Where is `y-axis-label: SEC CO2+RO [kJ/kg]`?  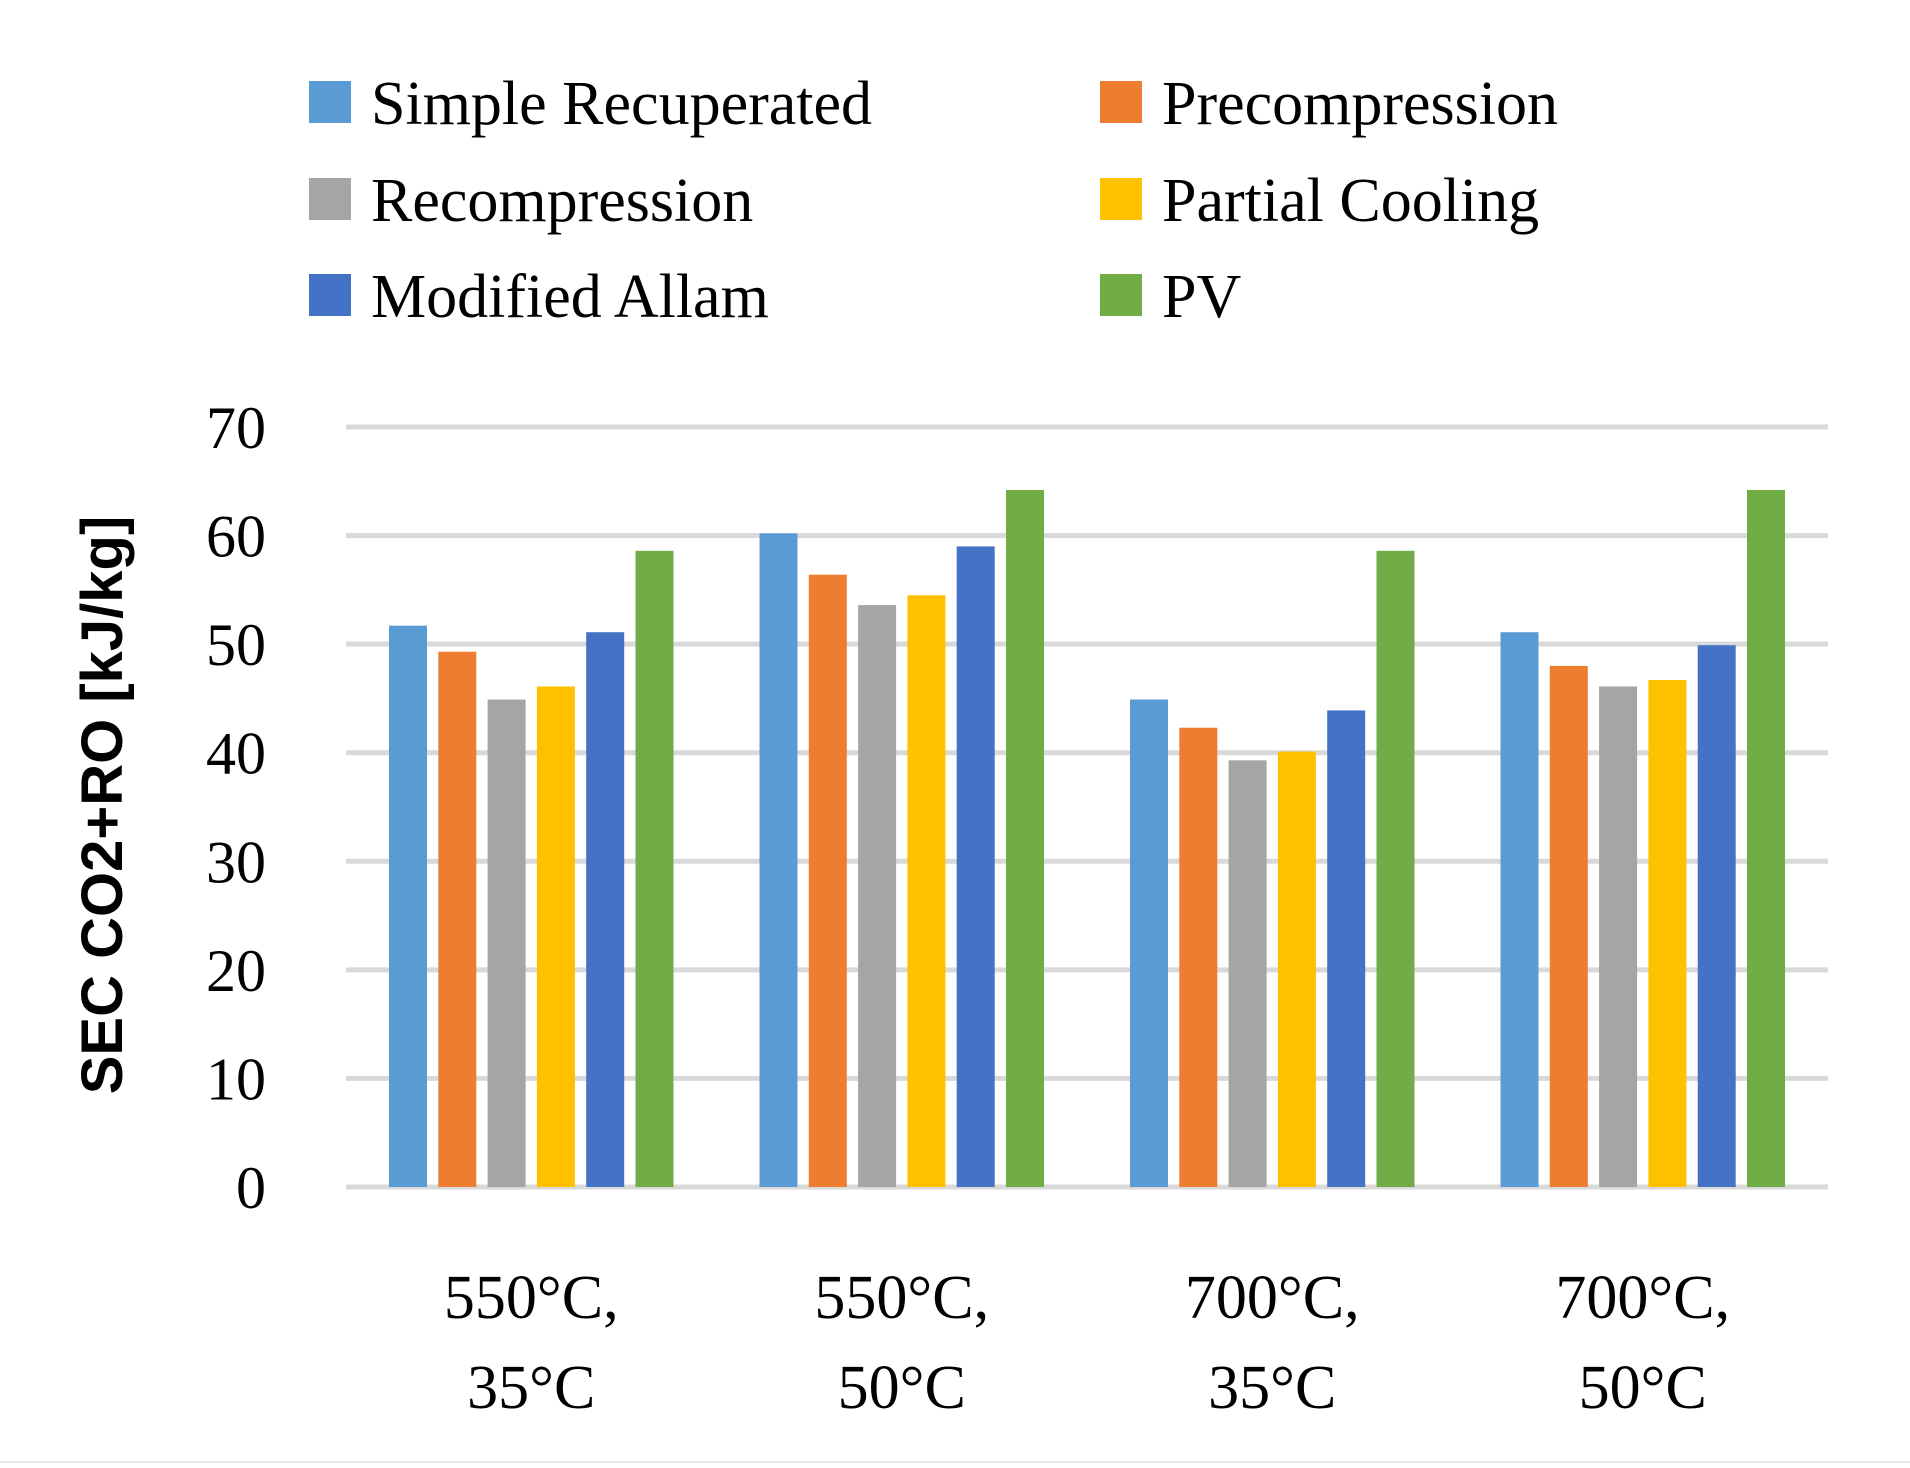 y-axis-label: SEC CO2+RO [kJ/kg] is located at coordinates (102, 805).